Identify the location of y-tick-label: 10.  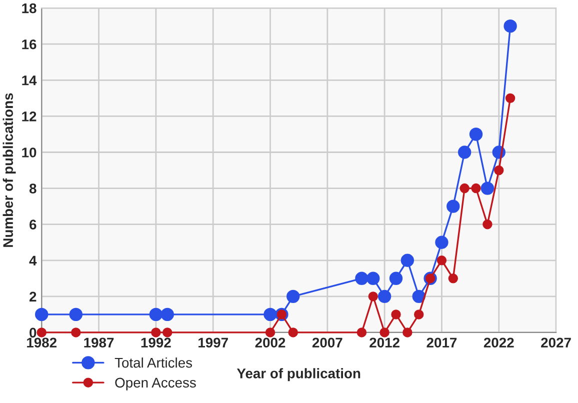
(29, 153).